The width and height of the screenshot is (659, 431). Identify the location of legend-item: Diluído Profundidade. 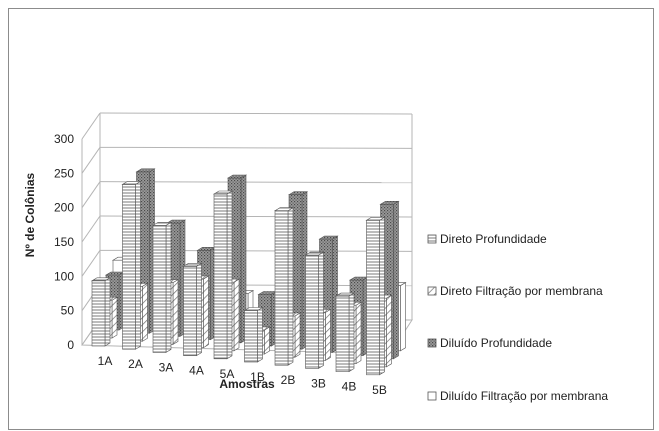
(490, 343).